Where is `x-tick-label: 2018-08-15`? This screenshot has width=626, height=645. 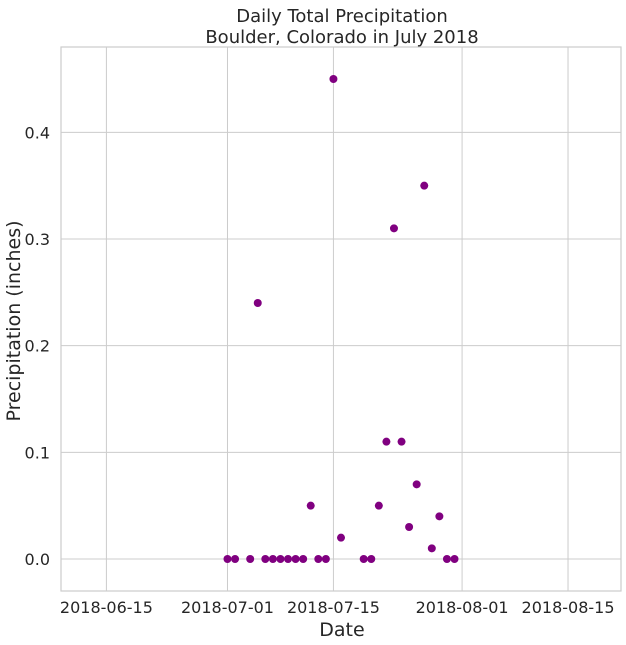
x-tick-label: 2018-08-15 is located at coordinates (568, 607).